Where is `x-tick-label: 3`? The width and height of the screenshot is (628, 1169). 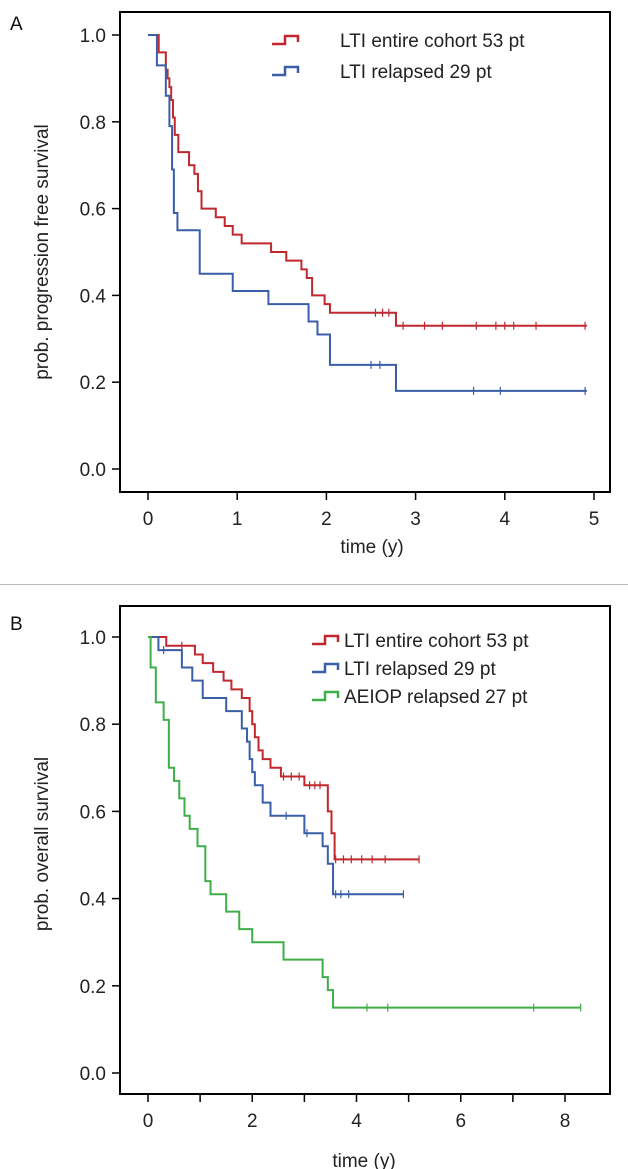 x-tick-label: 3 is located at coordinates (415, 519).